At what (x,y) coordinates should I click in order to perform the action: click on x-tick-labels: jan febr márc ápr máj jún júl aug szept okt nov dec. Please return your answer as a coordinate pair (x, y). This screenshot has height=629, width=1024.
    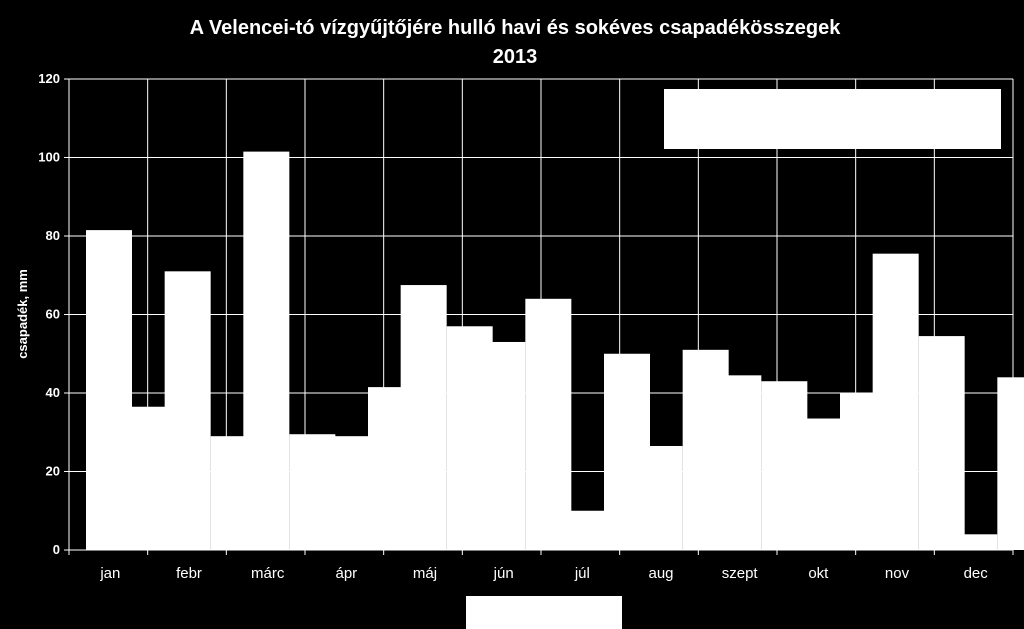
    Looking at the image, I should click on (543, 573).